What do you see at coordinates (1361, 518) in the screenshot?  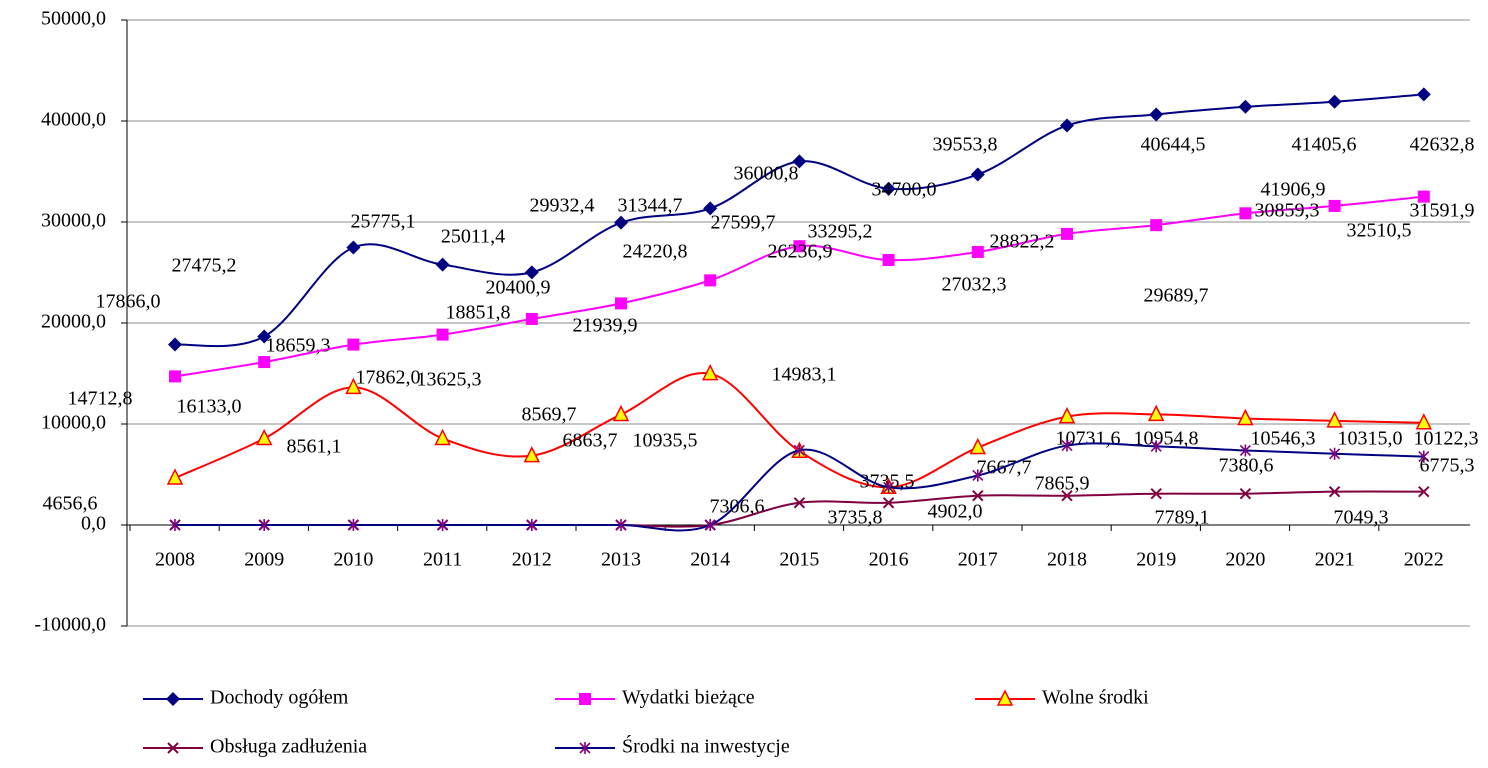 I see `data-label: 7049,3` at bounding box center [1361, 518].